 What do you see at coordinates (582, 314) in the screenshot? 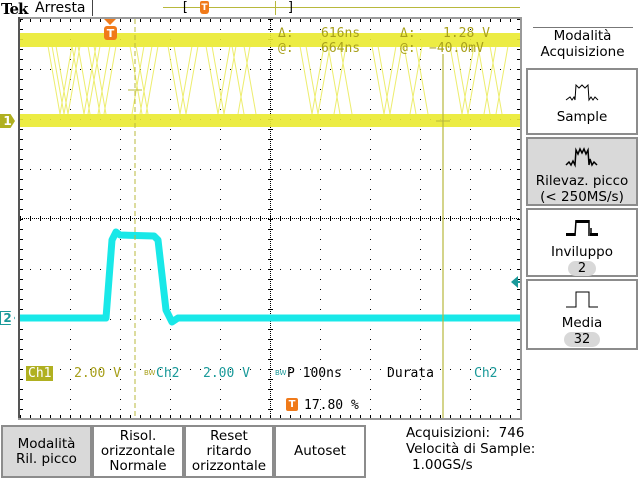
I see `acq-mode-average-button: Media 32` at bounding box center [582, 314].